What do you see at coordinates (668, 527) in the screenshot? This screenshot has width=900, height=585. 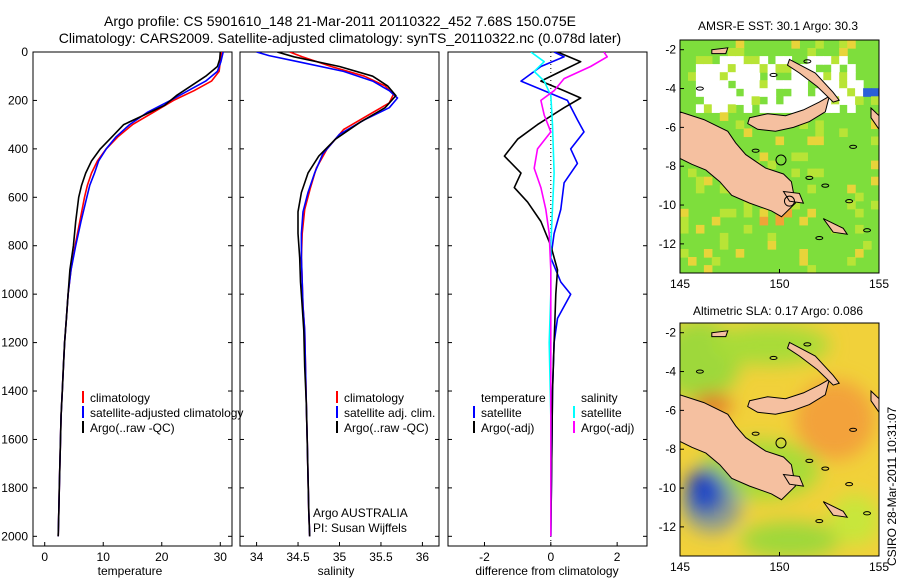 I see `sla-ytick-label: -12` at bounding box center [668, 527].